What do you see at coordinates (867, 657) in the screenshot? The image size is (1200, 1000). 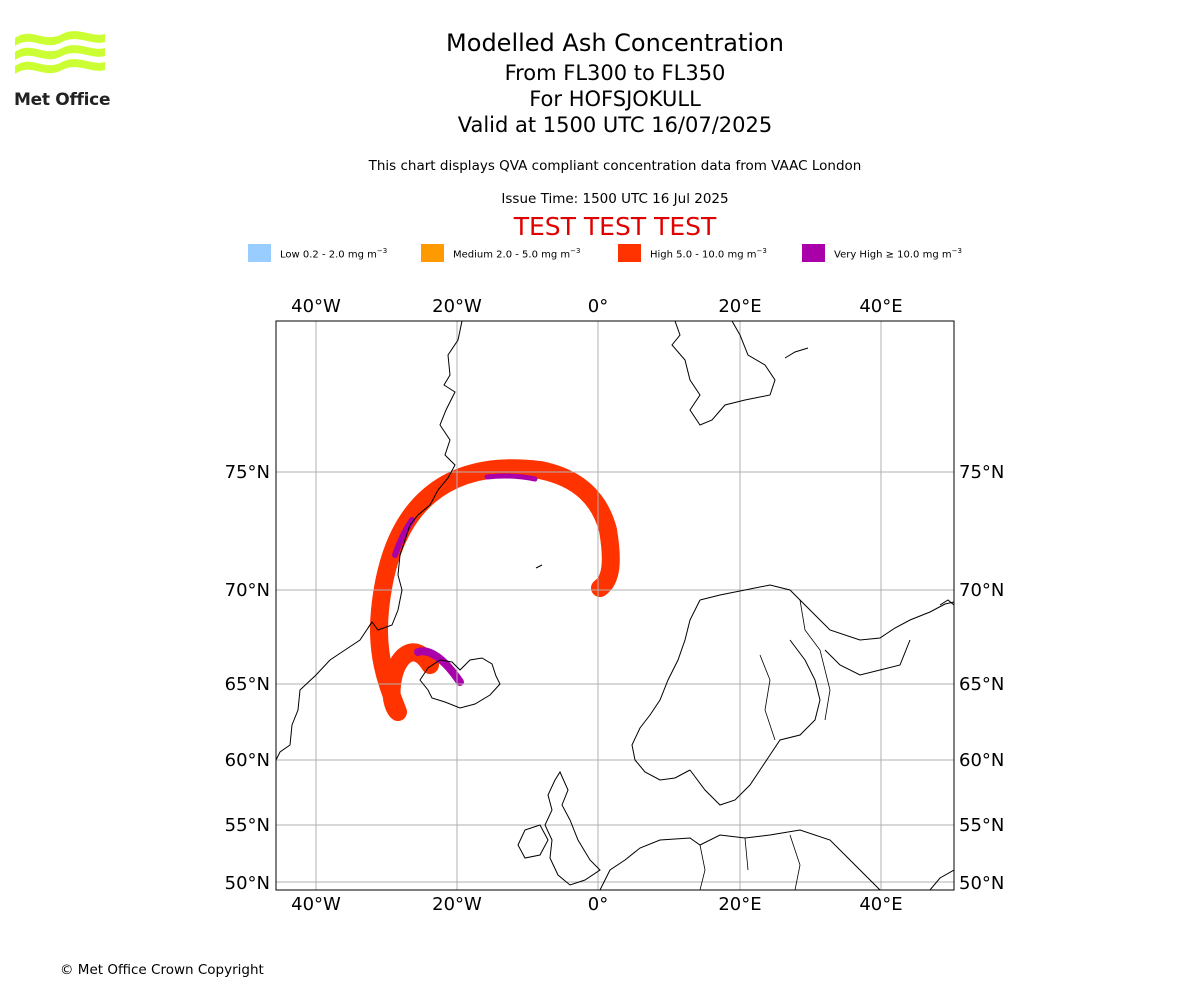 I see `finland-coast` at bounding box center [867, 657].